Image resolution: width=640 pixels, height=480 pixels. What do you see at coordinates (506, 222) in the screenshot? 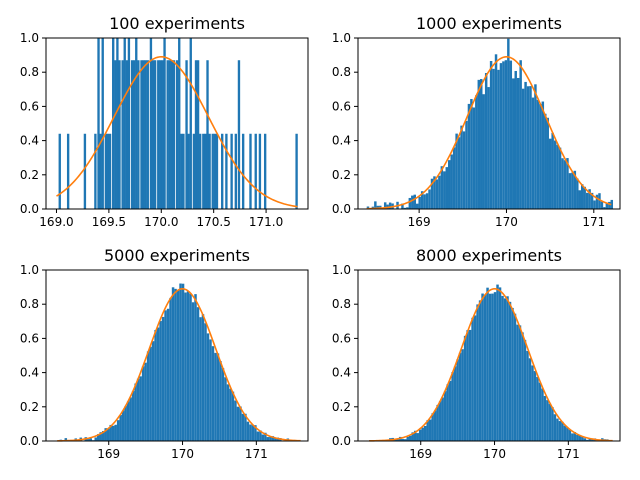
I see `x-tick-label: 170` at bounding box center [506, 222].